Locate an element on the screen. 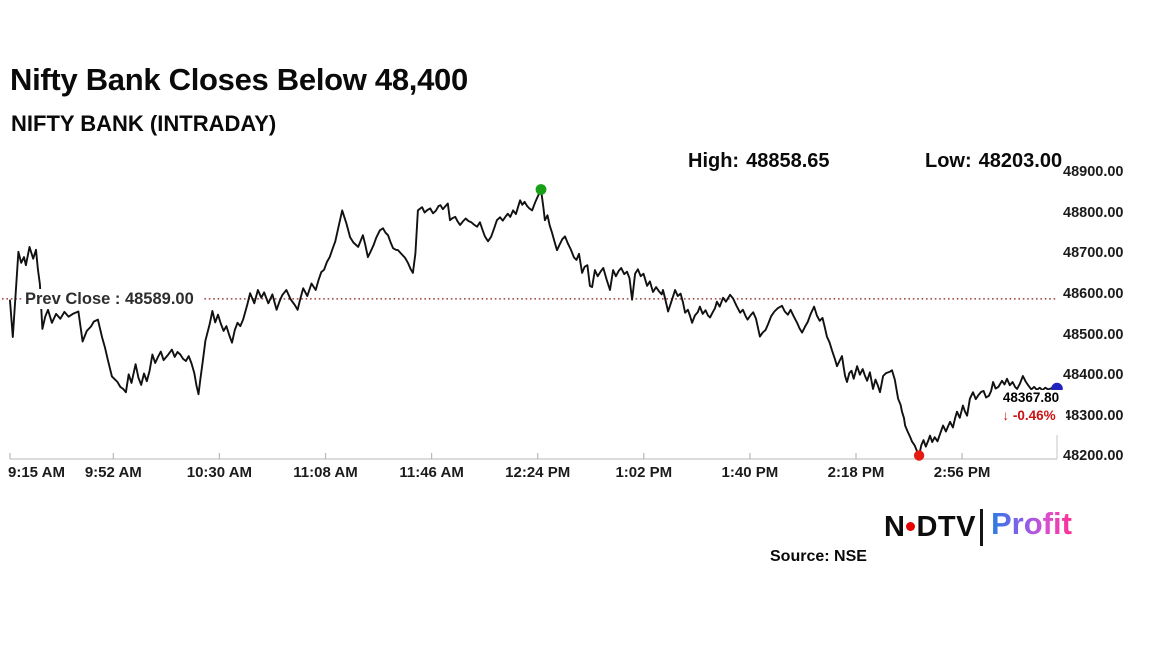 The image size is (1152, 648). ndtv-red-dot-icon is located at coordinates (911, 526).